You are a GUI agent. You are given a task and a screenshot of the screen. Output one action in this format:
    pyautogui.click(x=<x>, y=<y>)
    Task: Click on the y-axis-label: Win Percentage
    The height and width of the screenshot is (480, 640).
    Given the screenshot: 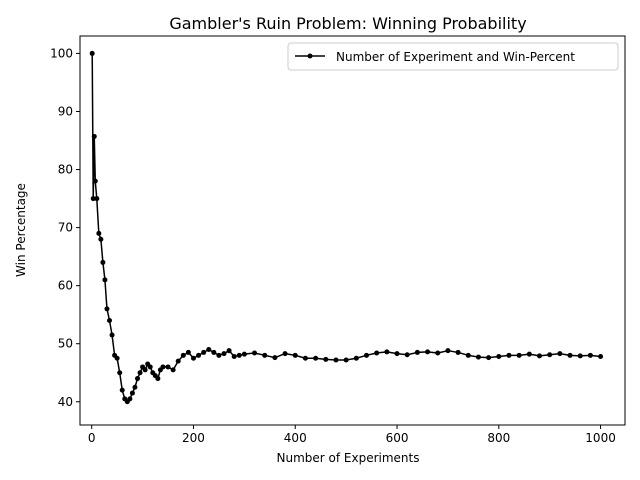 What is the action you would take?
    pyautogui.click(x=21, y=230)
    